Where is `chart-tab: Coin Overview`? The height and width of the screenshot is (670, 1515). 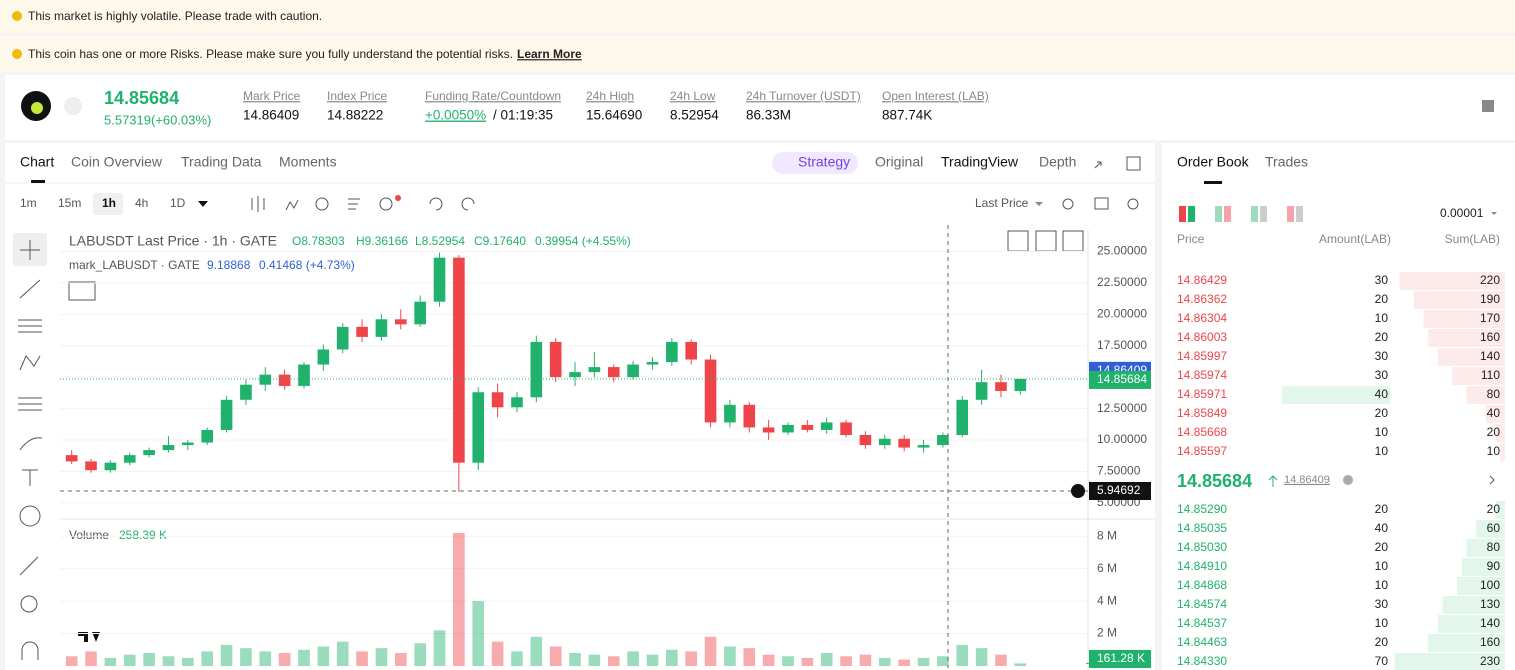 chart-tab: Coin Overview is located at coordinates (117, 162).